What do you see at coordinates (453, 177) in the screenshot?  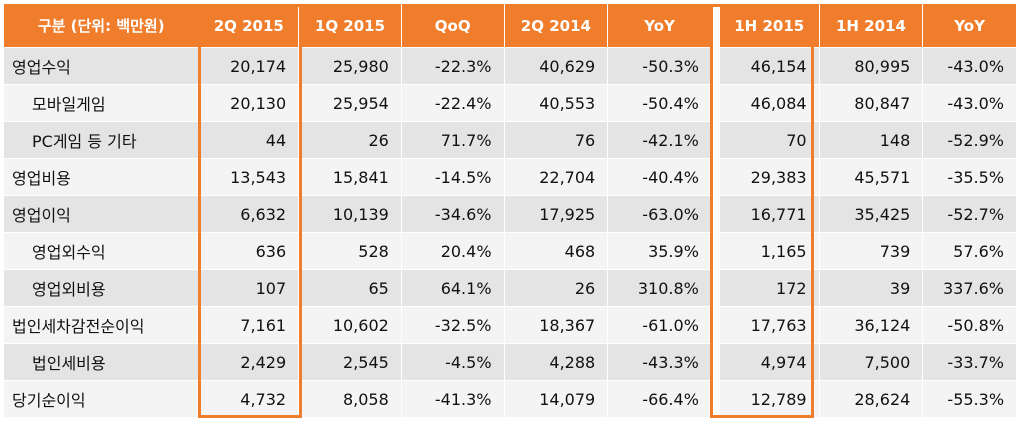 I see `cell-qoq: -14.5%` at bounding box center [453, 177].